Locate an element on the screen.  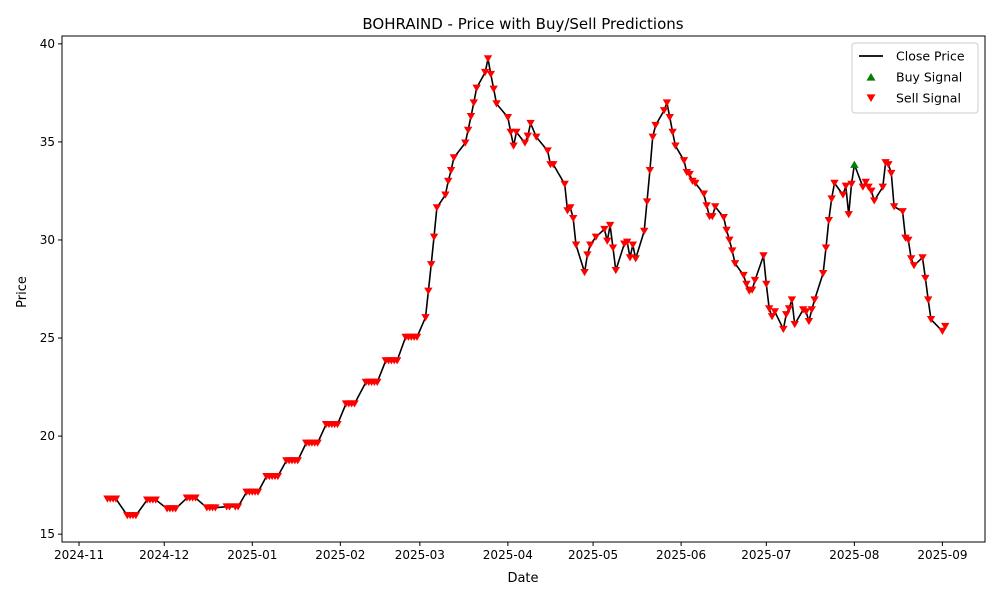
x-tick-label: 2024-12 is located at coordinates (164, 555).